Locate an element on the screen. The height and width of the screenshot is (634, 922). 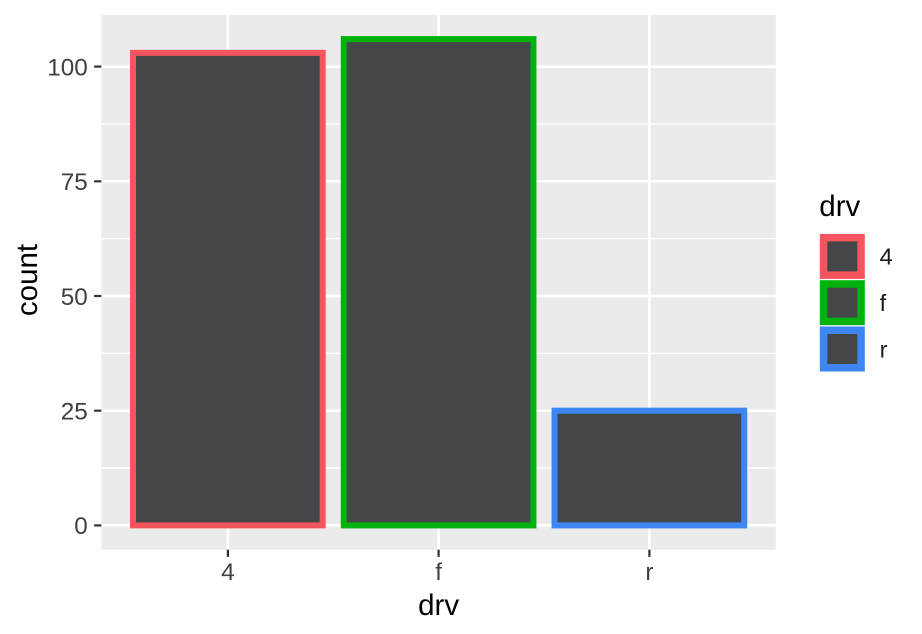
svg-text: 75 is located at coordinates (74, 182).